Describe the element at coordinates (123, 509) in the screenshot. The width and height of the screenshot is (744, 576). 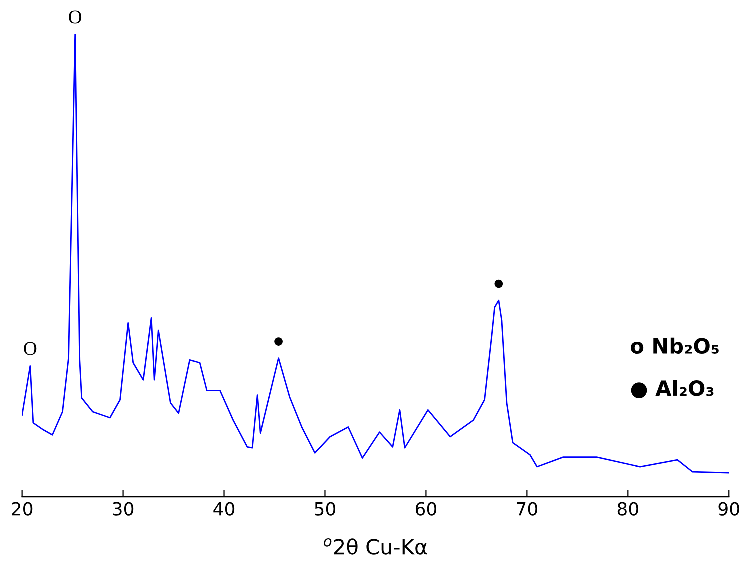
I see `x-tick-label: 30` at that location.